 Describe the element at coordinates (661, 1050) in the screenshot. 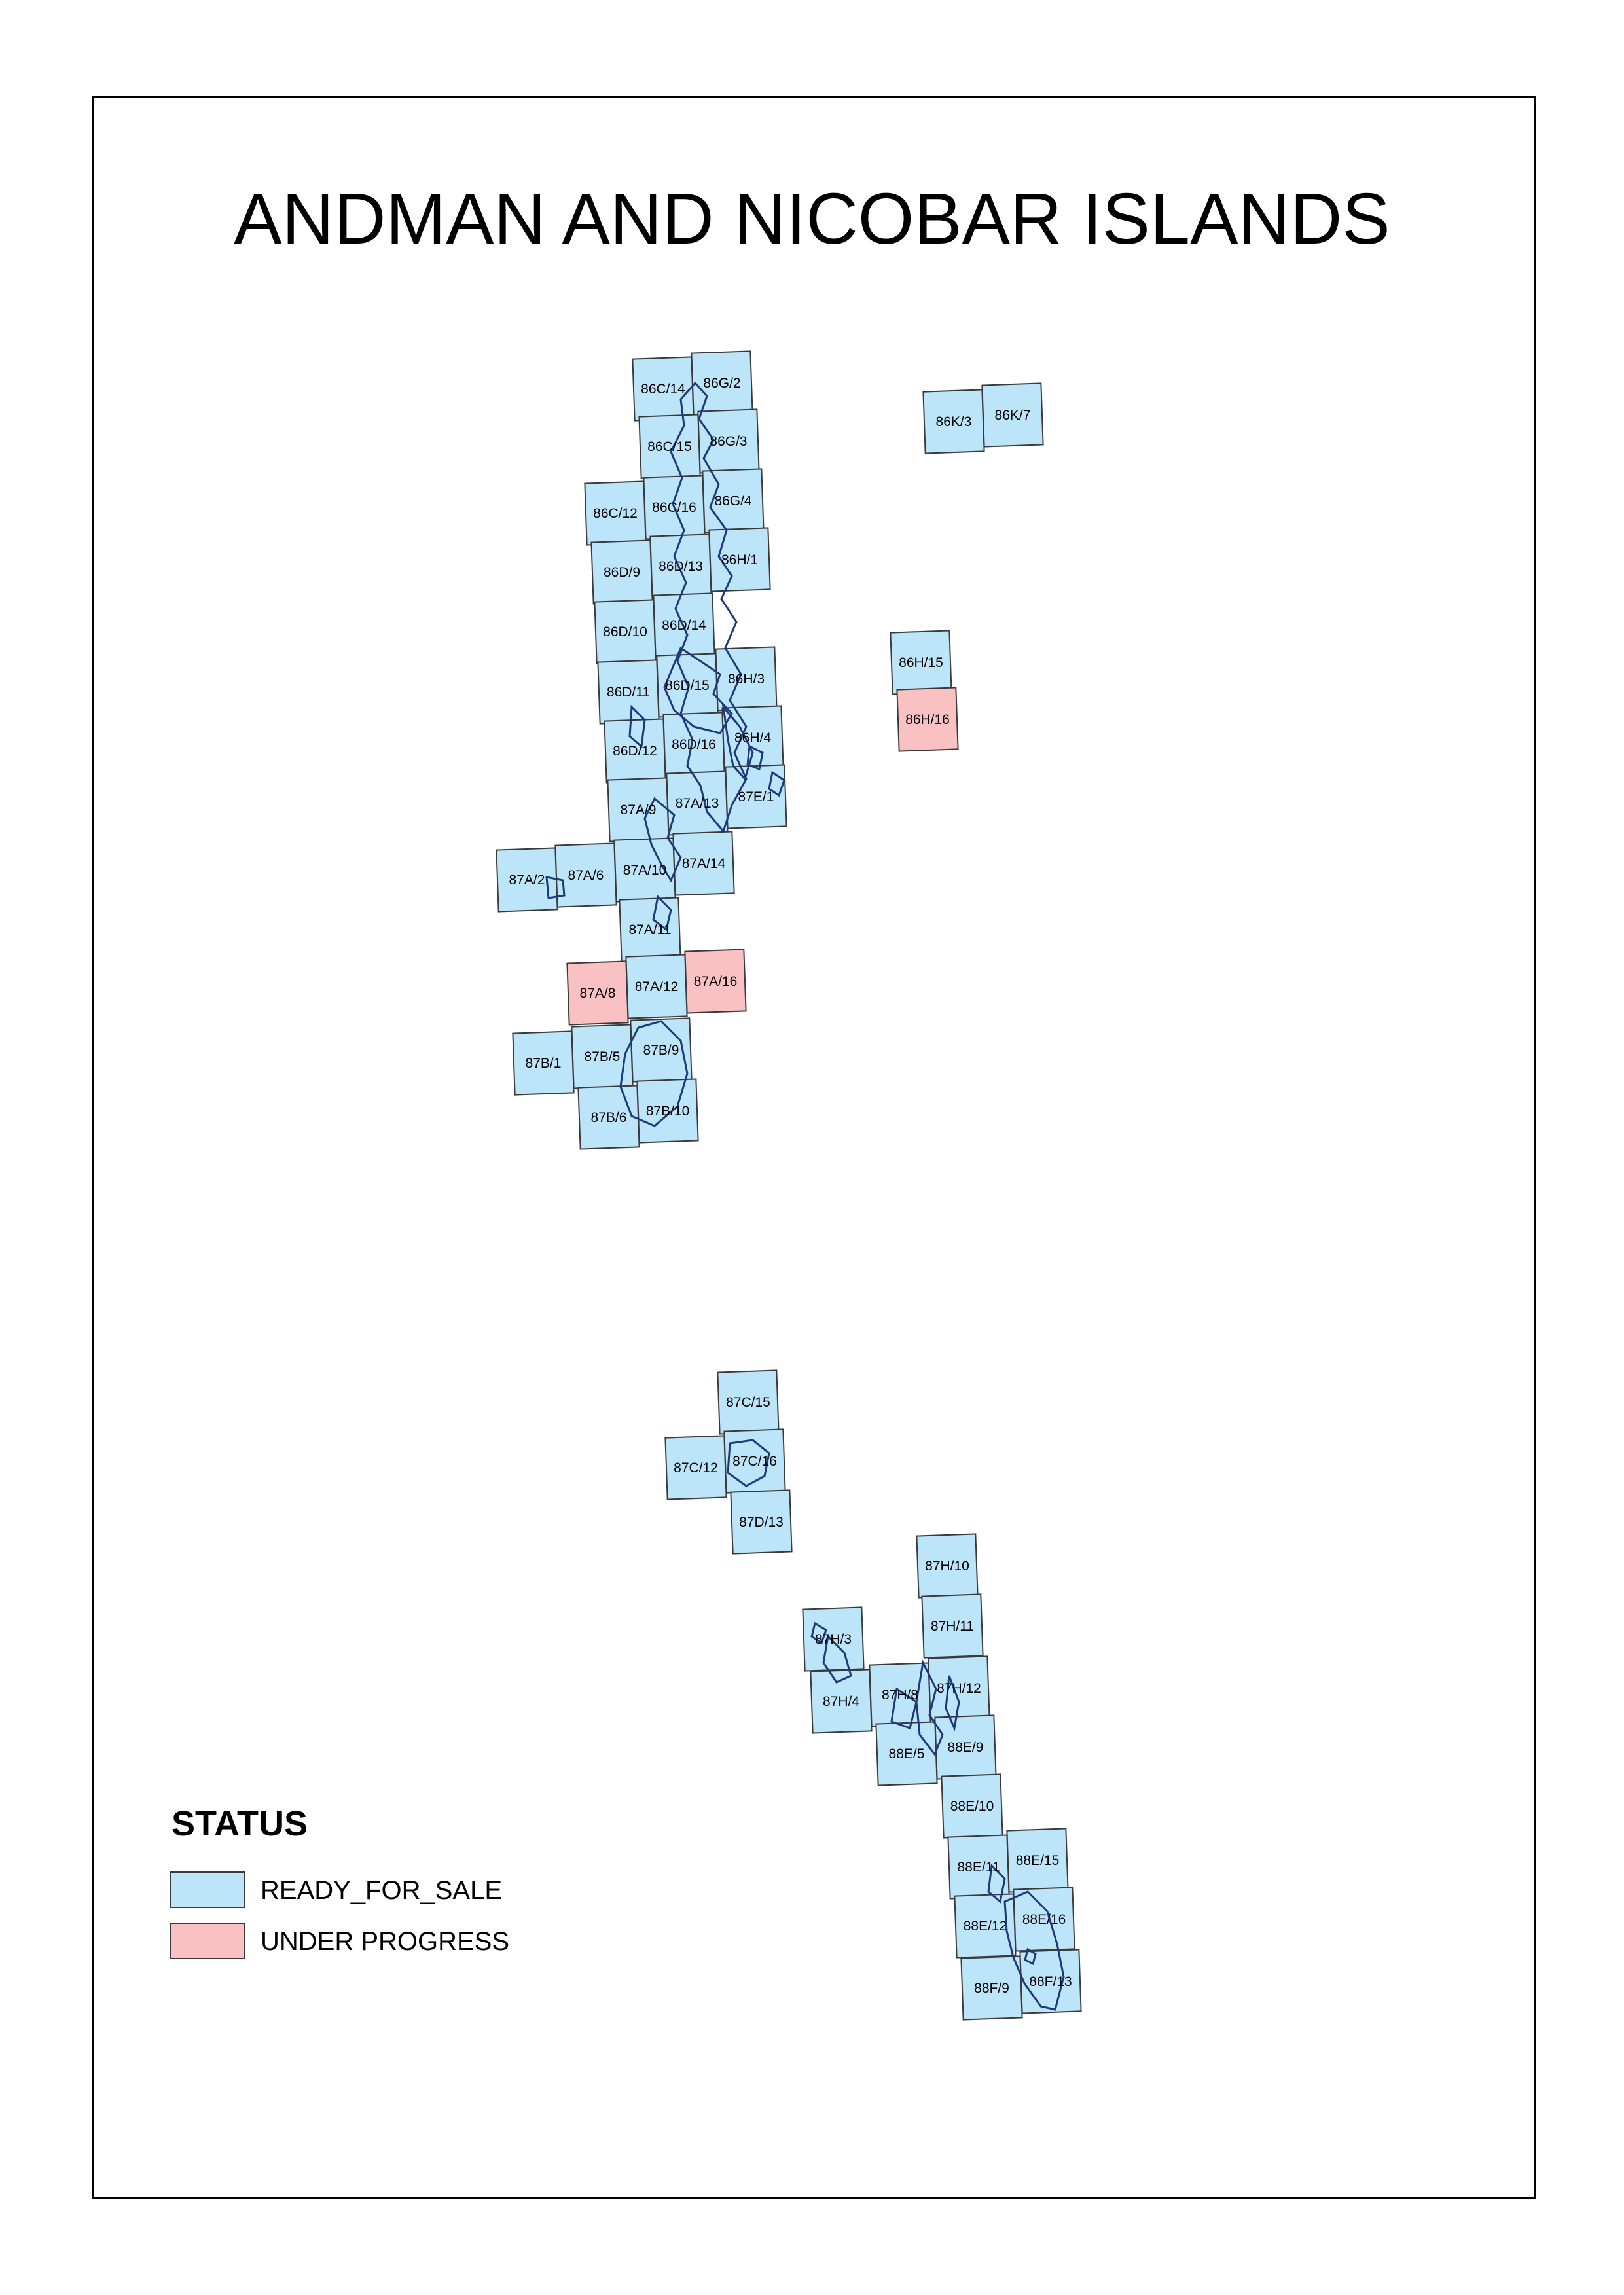

I see `sheet-label-87b-9: 87B/9` at that location.